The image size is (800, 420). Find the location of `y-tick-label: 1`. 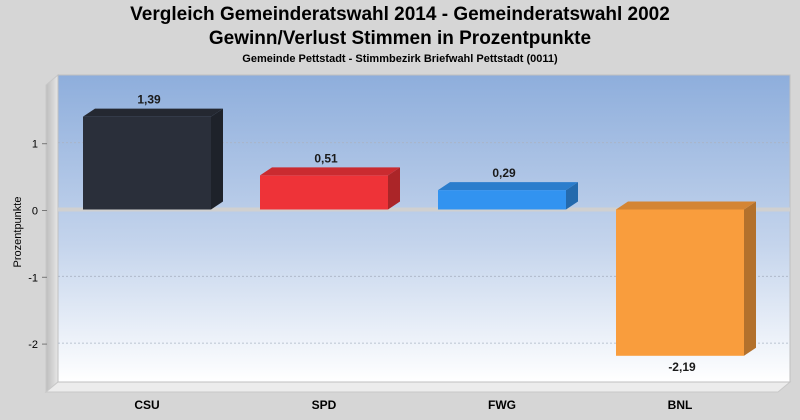

y-tick-label: 1 is located at coordinates (35, 145).